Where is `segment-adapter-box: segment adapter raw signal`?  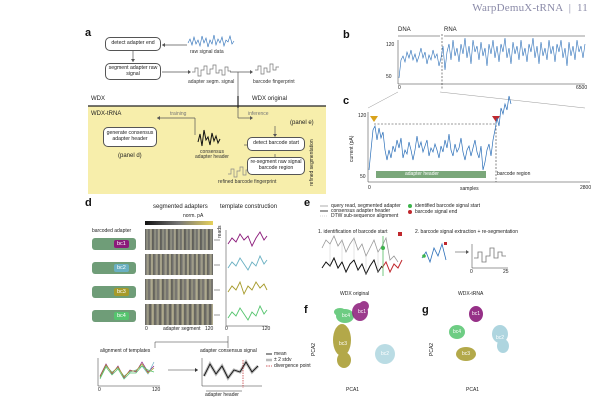
segment-adapter-box: segment adapter raw signal is located at coordinates (133, 71).